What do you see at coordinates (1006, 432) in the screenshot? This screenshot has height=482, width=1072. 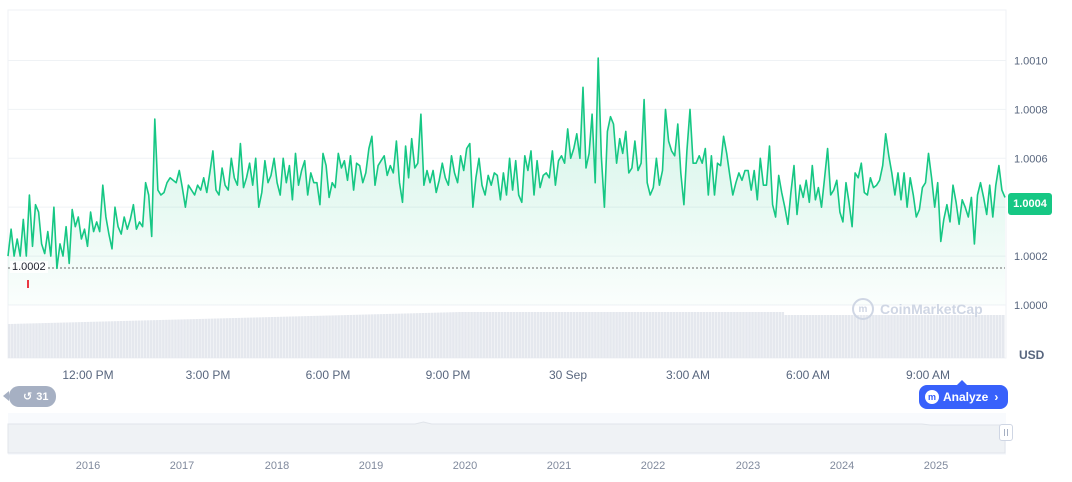 I see `navigator-handle` at bounding box center [1006, 432].